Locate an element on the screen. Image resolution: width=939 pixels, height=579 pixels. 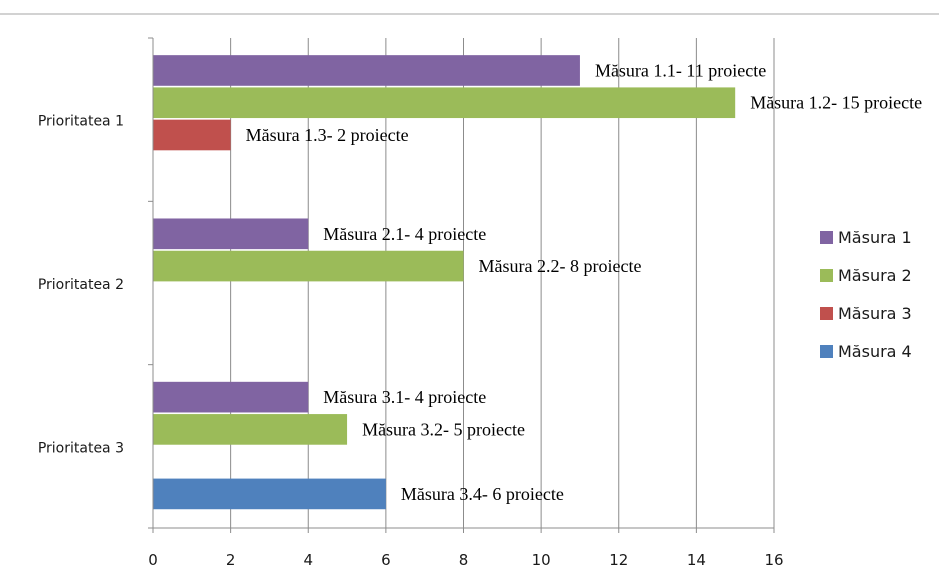
x-tick-label: 16 is located at coordinates (773, 560).